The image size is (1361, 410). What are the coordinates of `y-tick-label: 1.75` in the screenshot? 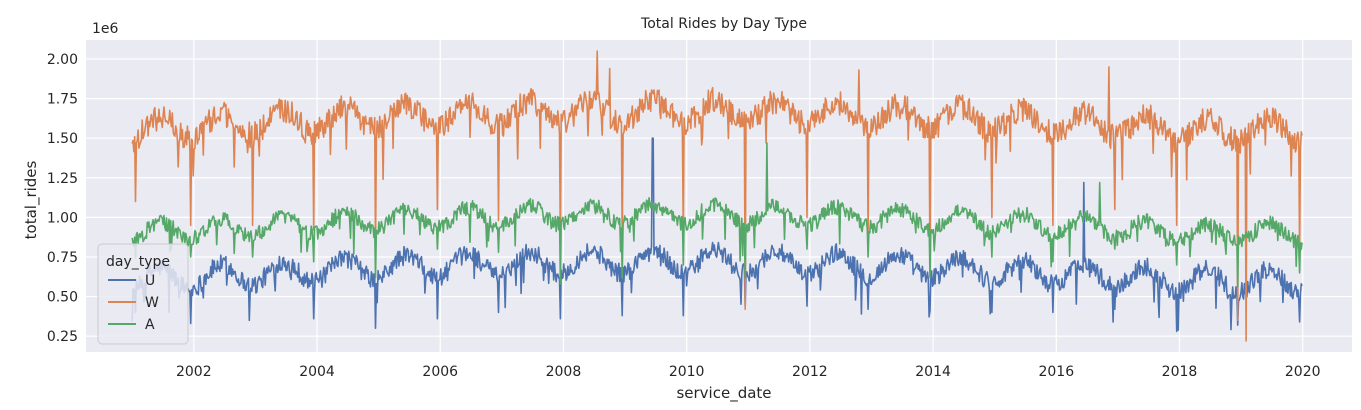 It's located at (62, 100).